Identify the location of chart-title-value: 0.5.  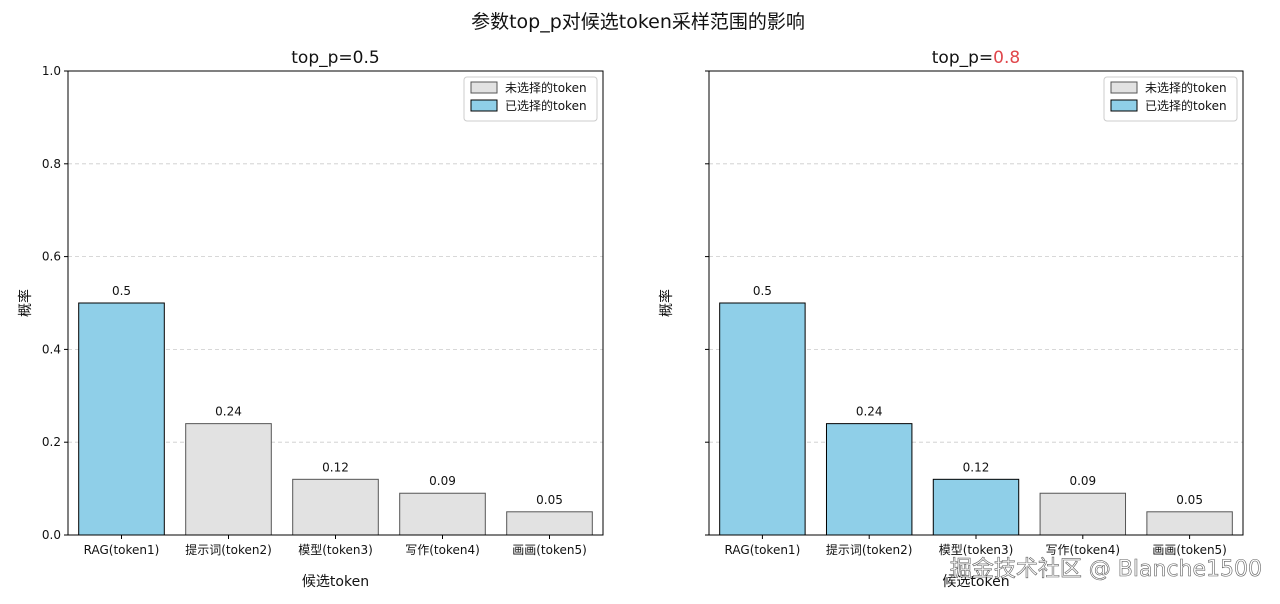
(366, 58).